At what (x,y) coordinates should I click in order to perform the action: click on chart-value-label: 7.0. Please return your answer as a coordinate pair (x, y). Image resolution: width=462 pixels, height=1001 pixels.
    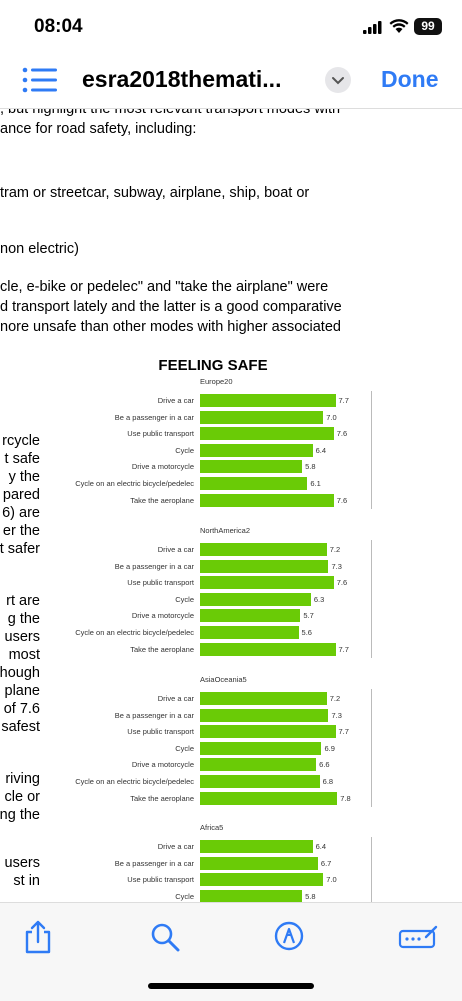
    Looking at the image, I should click on (331, 417).